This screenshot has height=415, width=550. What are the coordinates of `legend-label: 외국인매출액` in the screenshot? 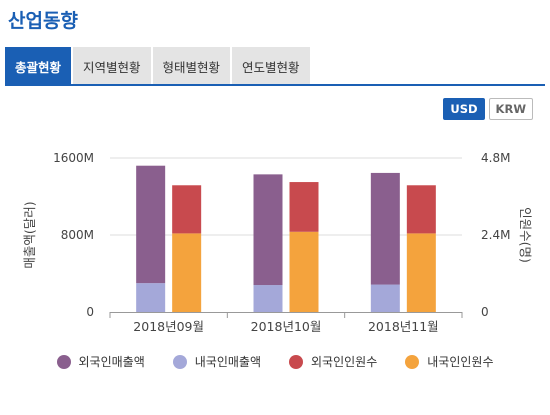 It's located at (111, 362).